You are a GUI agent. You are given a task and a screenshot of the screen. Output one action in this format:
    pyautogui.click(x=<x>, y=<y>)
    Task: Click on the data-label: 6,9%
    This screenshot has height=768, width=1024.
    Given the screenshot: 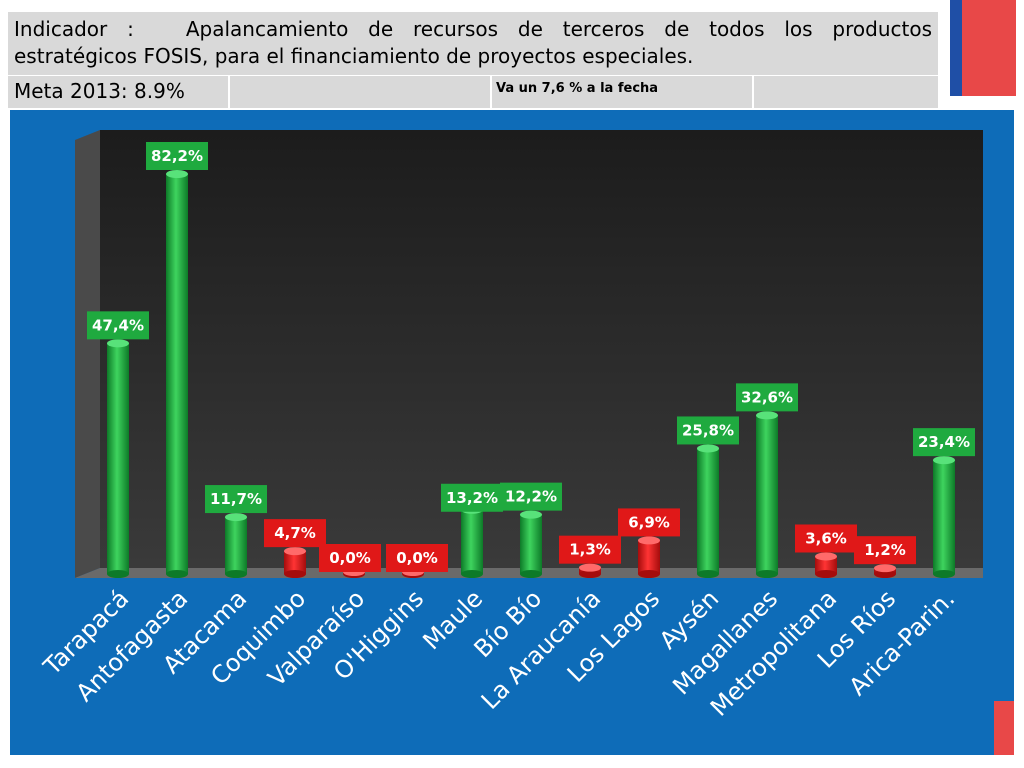 What is the action you would take?
    pyautogui.click(x=649, y=522)
    